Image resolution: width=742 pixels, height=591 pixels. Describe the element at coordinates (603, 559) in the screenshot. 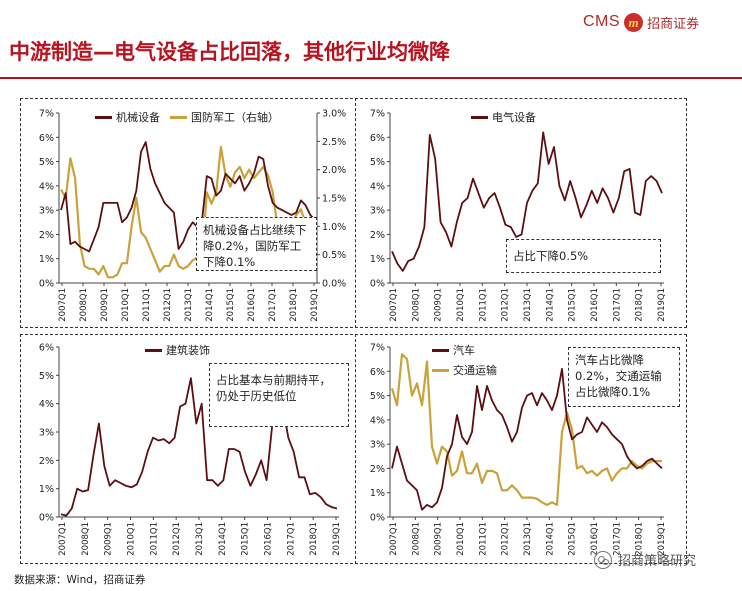

I see `wechat-icon` at that location.